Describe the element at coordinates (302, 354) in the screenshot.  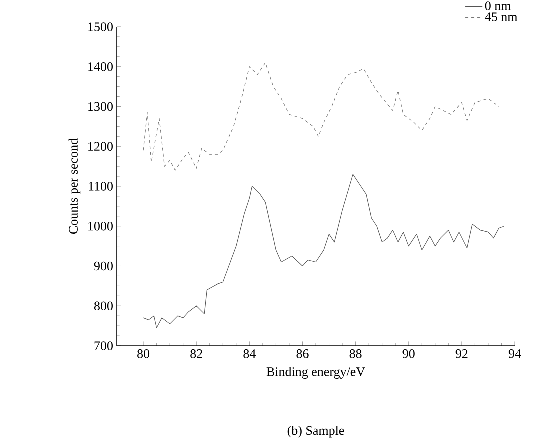
I see `x-tick-label: 86` at that location.